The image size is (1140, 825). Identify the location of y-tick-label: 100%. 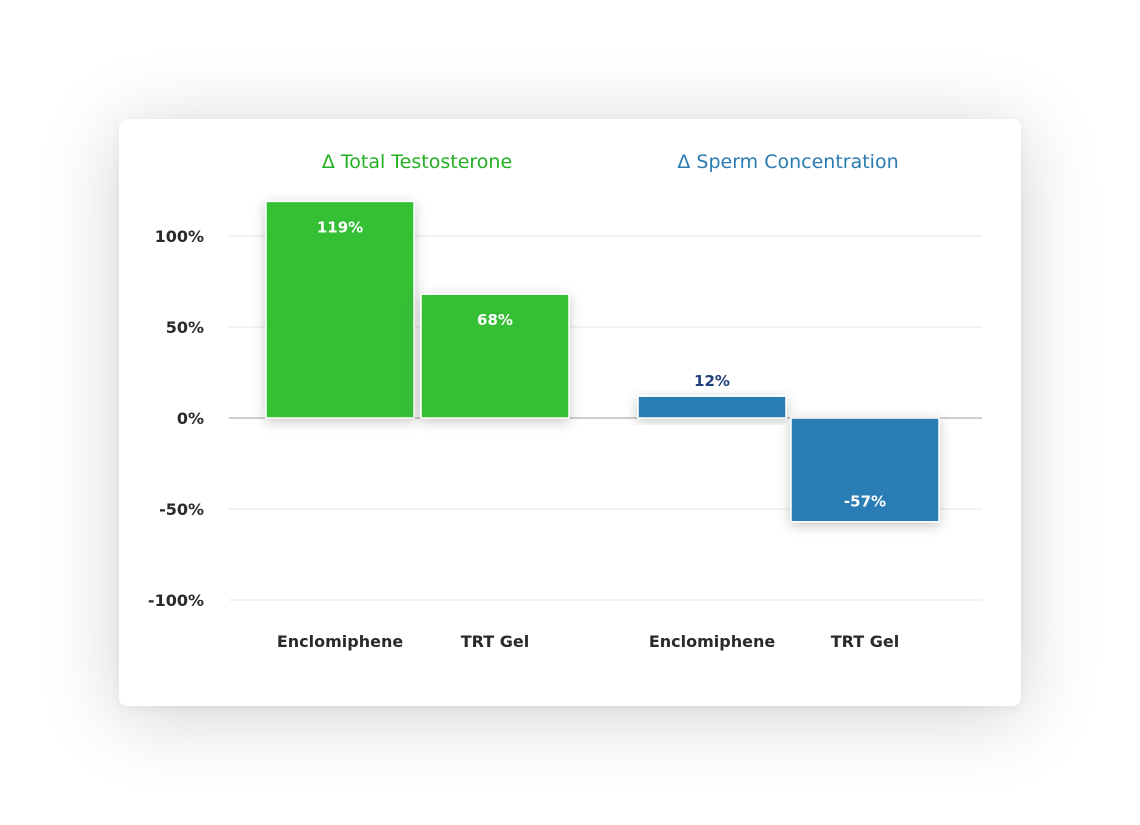
(179, 236).